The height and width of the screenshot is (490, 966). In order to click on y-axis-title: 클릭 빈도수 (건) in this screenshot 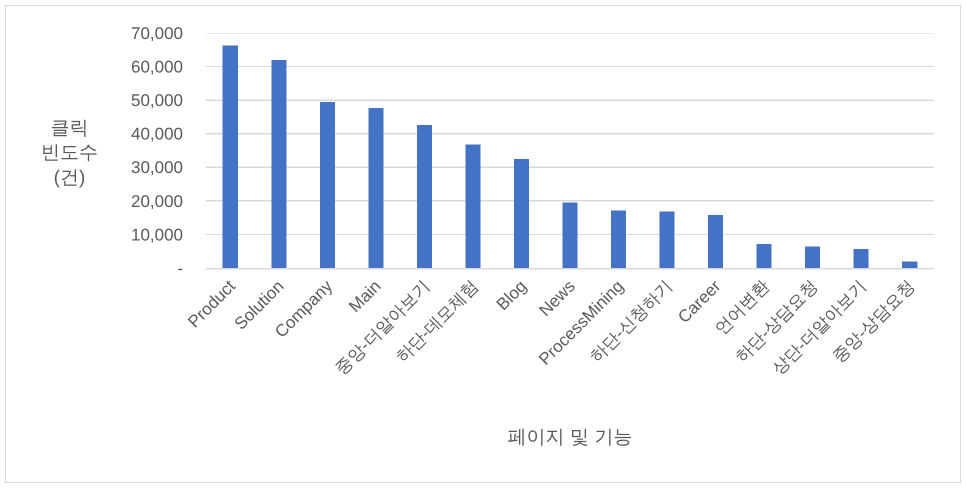, I will do `click(69, 153)`.